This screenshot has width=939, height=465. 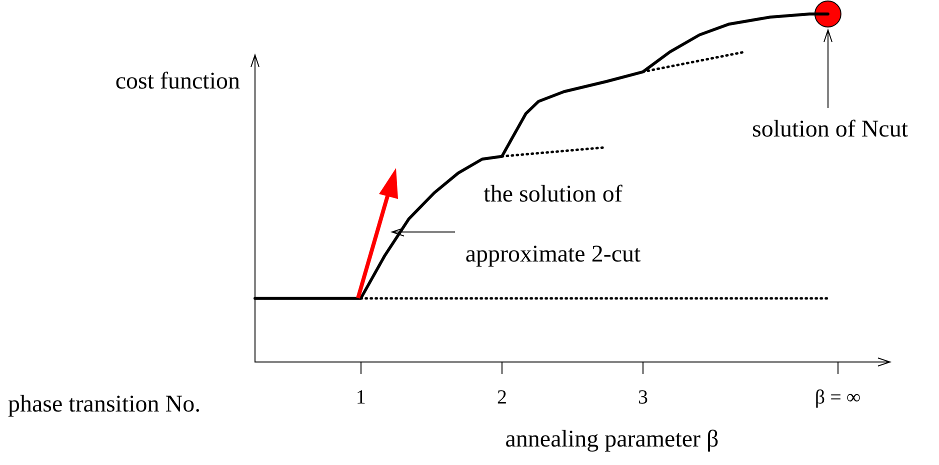 What do you see at coordinates (104, 404) in the screenshot?
I see `text: phase transition No.` at bounding box center [104, 404].